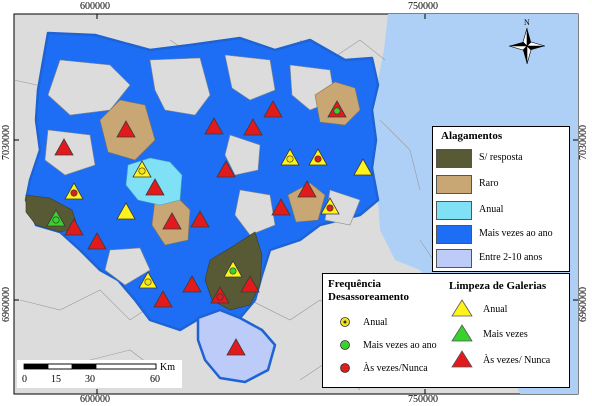 Image resolution: width=592 pixels, height=406 pixels. I want to click on legend-triangle-anual-label: Anual, so click(495, 309).